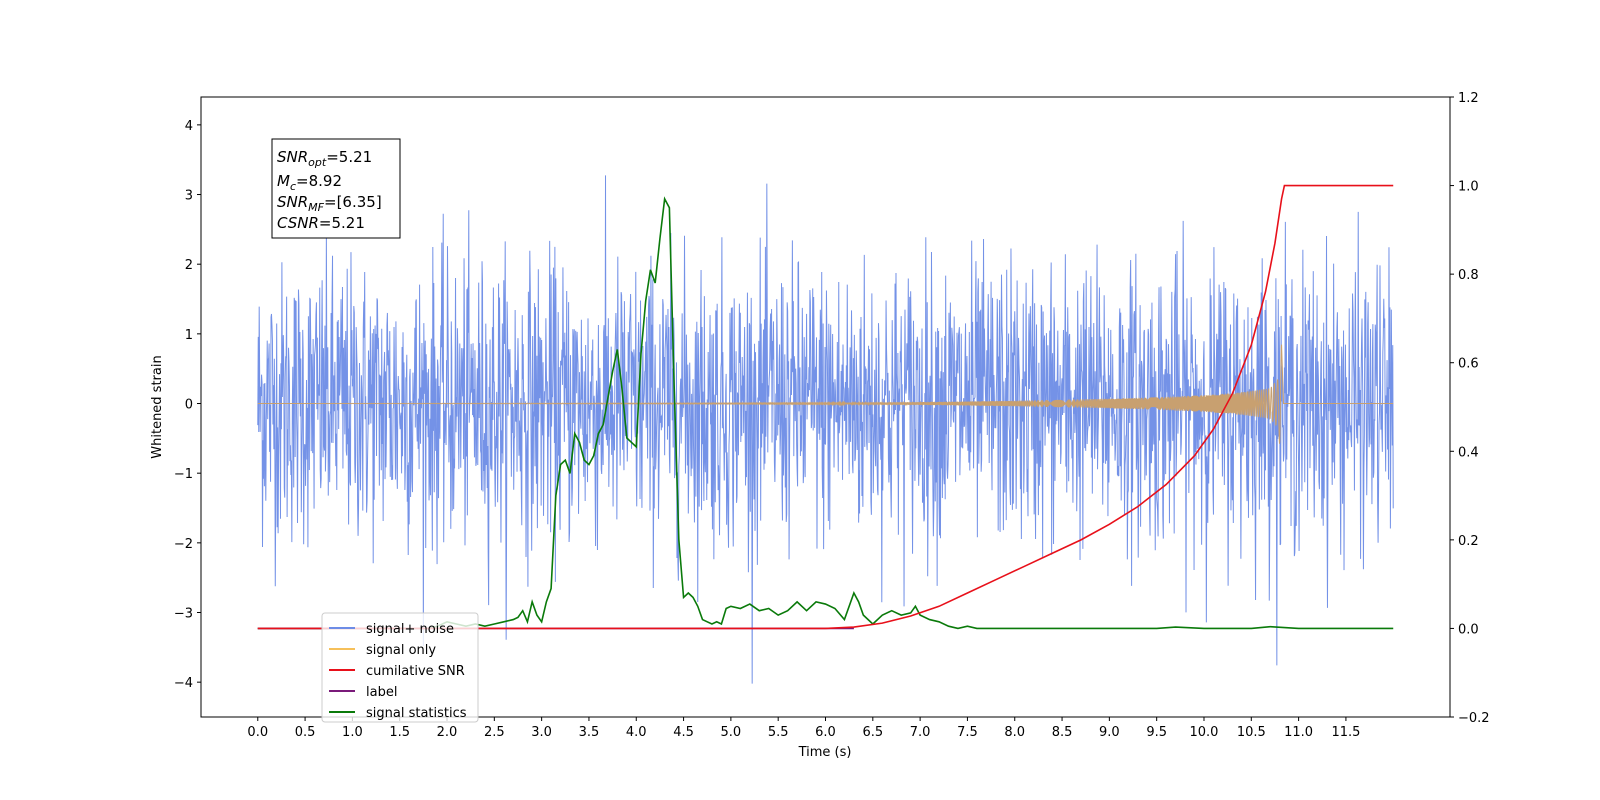 The image size is (1600, 800). Describe the element at coordinates (352, 732) in the screenshot. I see `x-tick-label: 1.0` at that location.